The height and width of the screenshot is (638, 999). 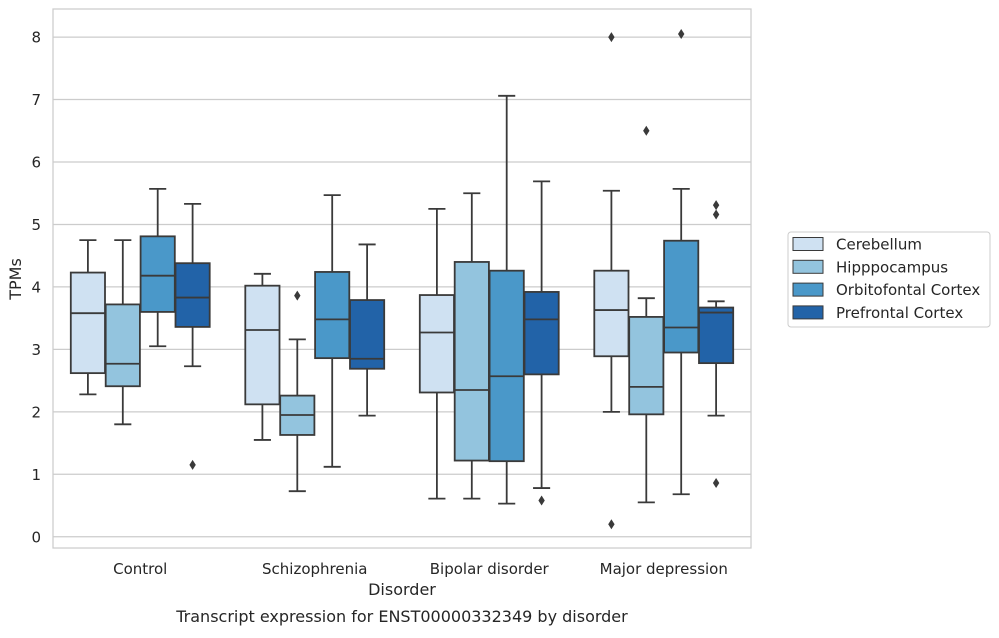 I want to click on x-tick-label: Schizophrenia, so click(x=314, y=569).